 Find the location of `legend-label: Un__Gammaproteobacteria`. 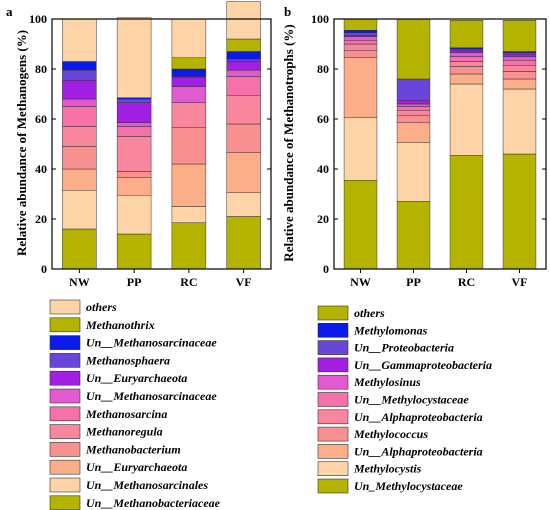

legend-label: Un__Gammaproteobacteria is located at coordinates (423, 365).